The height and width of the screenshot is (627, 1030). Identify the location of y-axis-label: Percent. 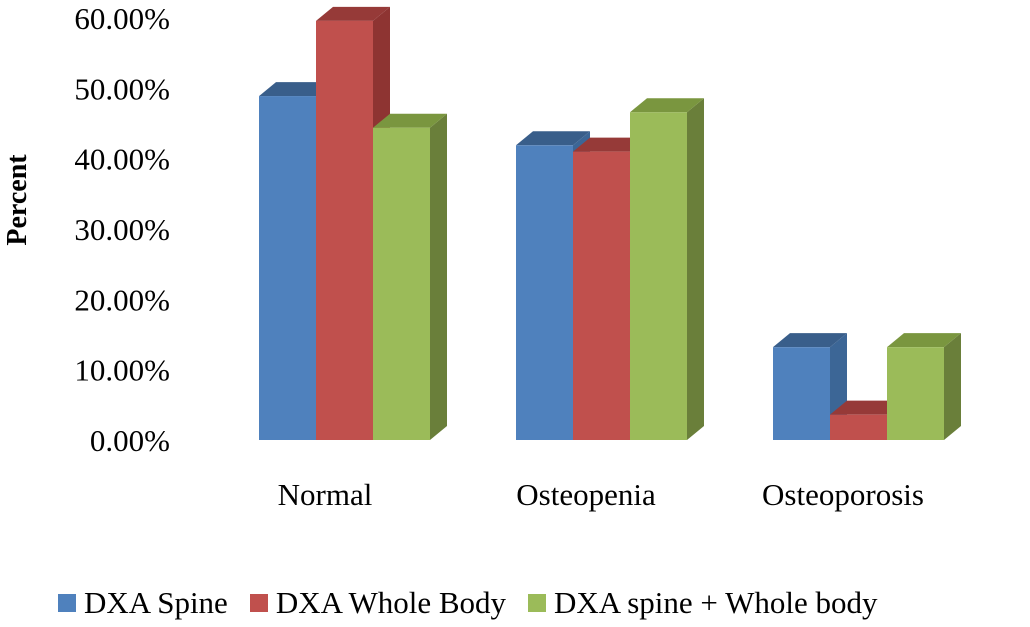
(17, 200).